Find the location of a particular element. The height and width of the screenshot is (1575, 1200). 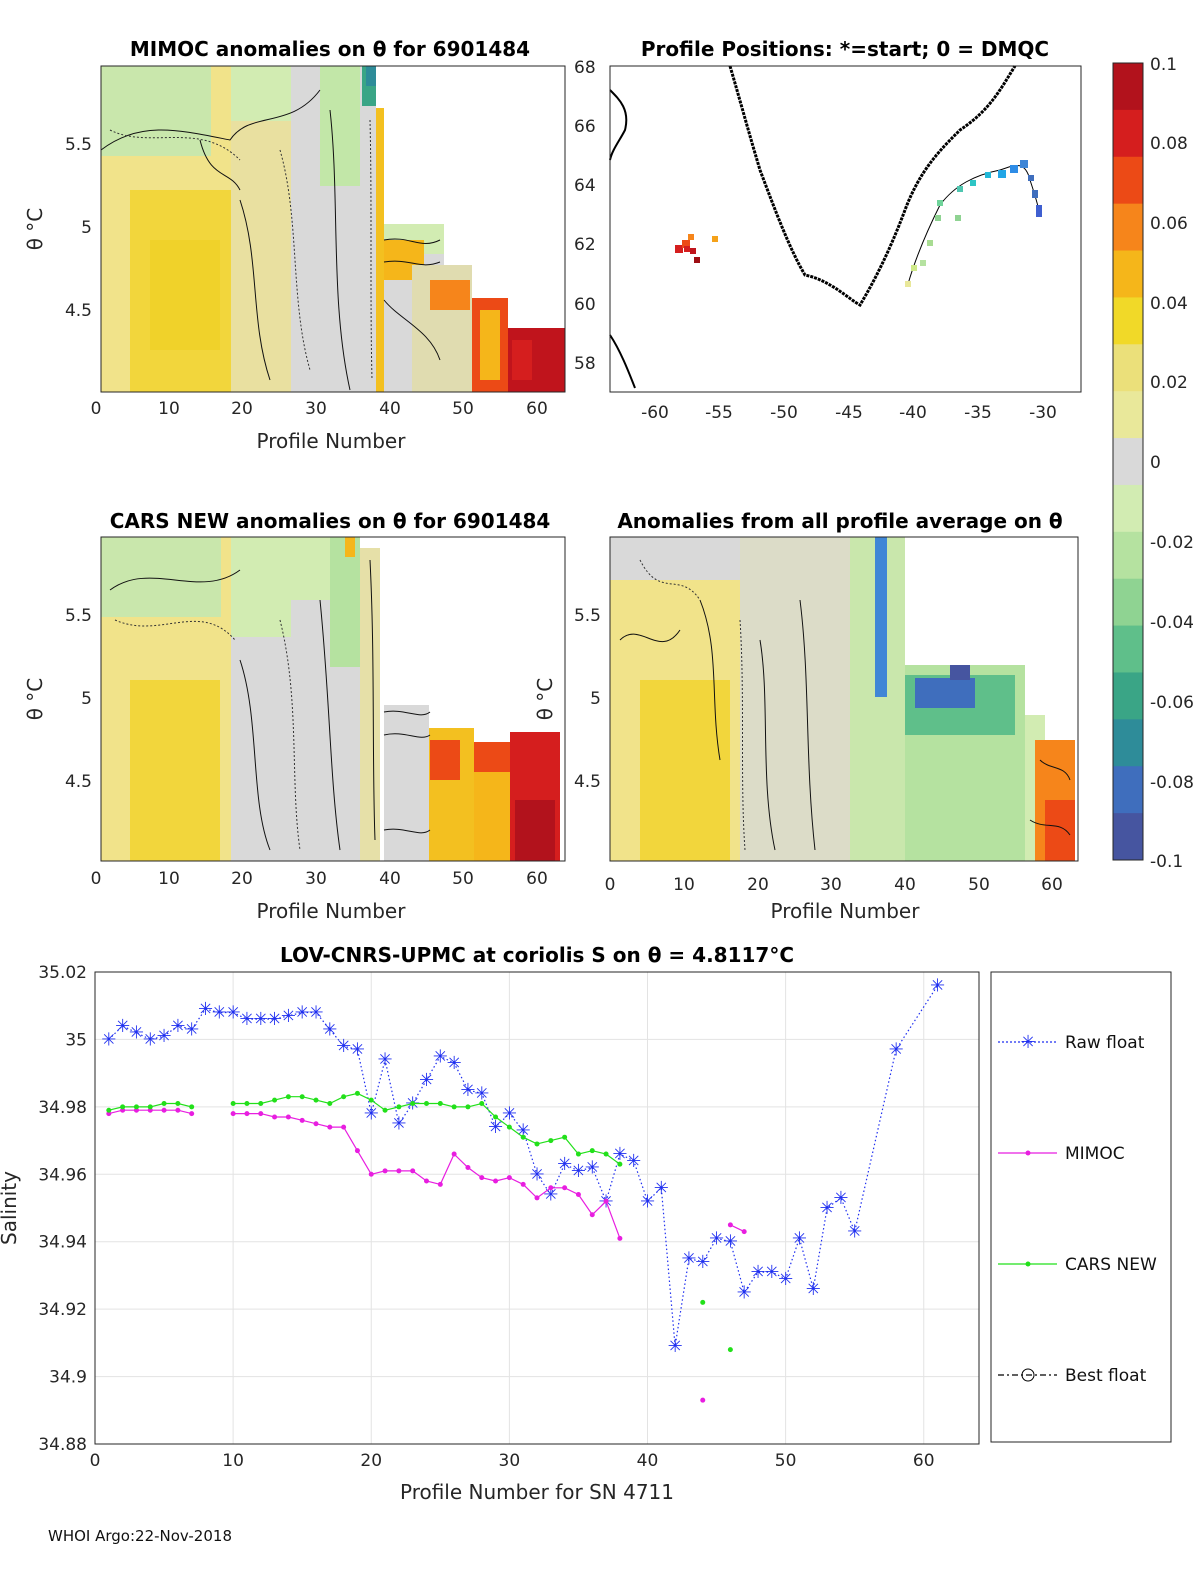

salinity-xtick: 50 is located at coordinates (786, 1461).